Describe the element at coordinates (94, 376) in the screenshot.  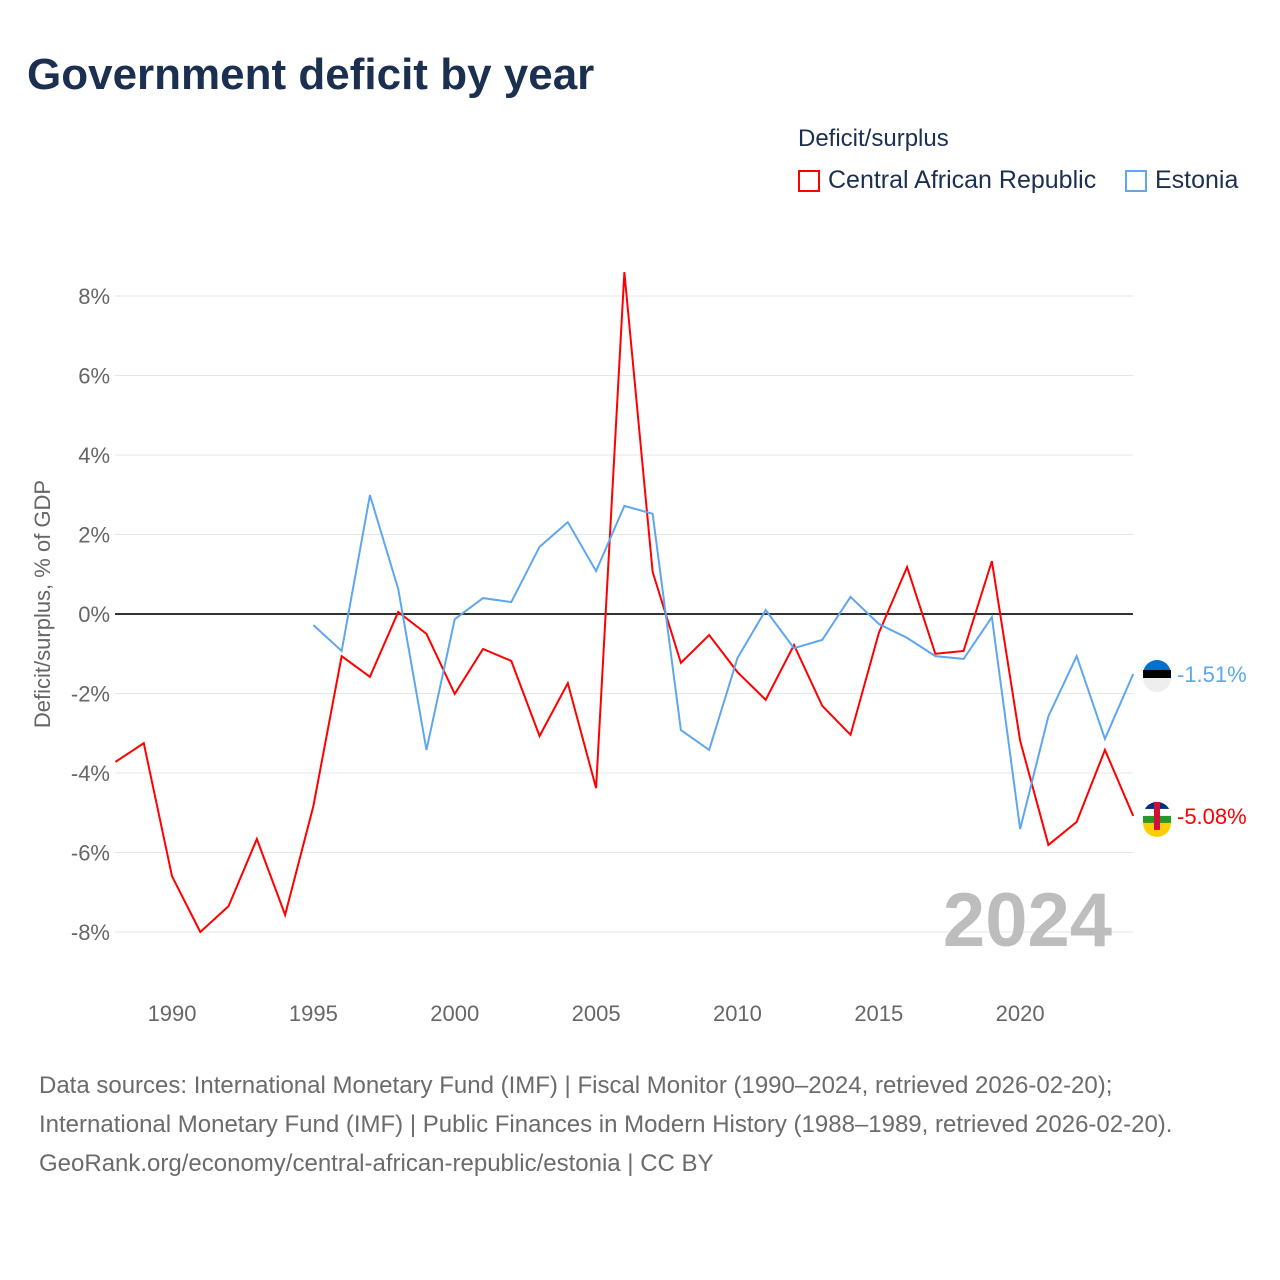
I see `y-tick-label: 6%` at that location.